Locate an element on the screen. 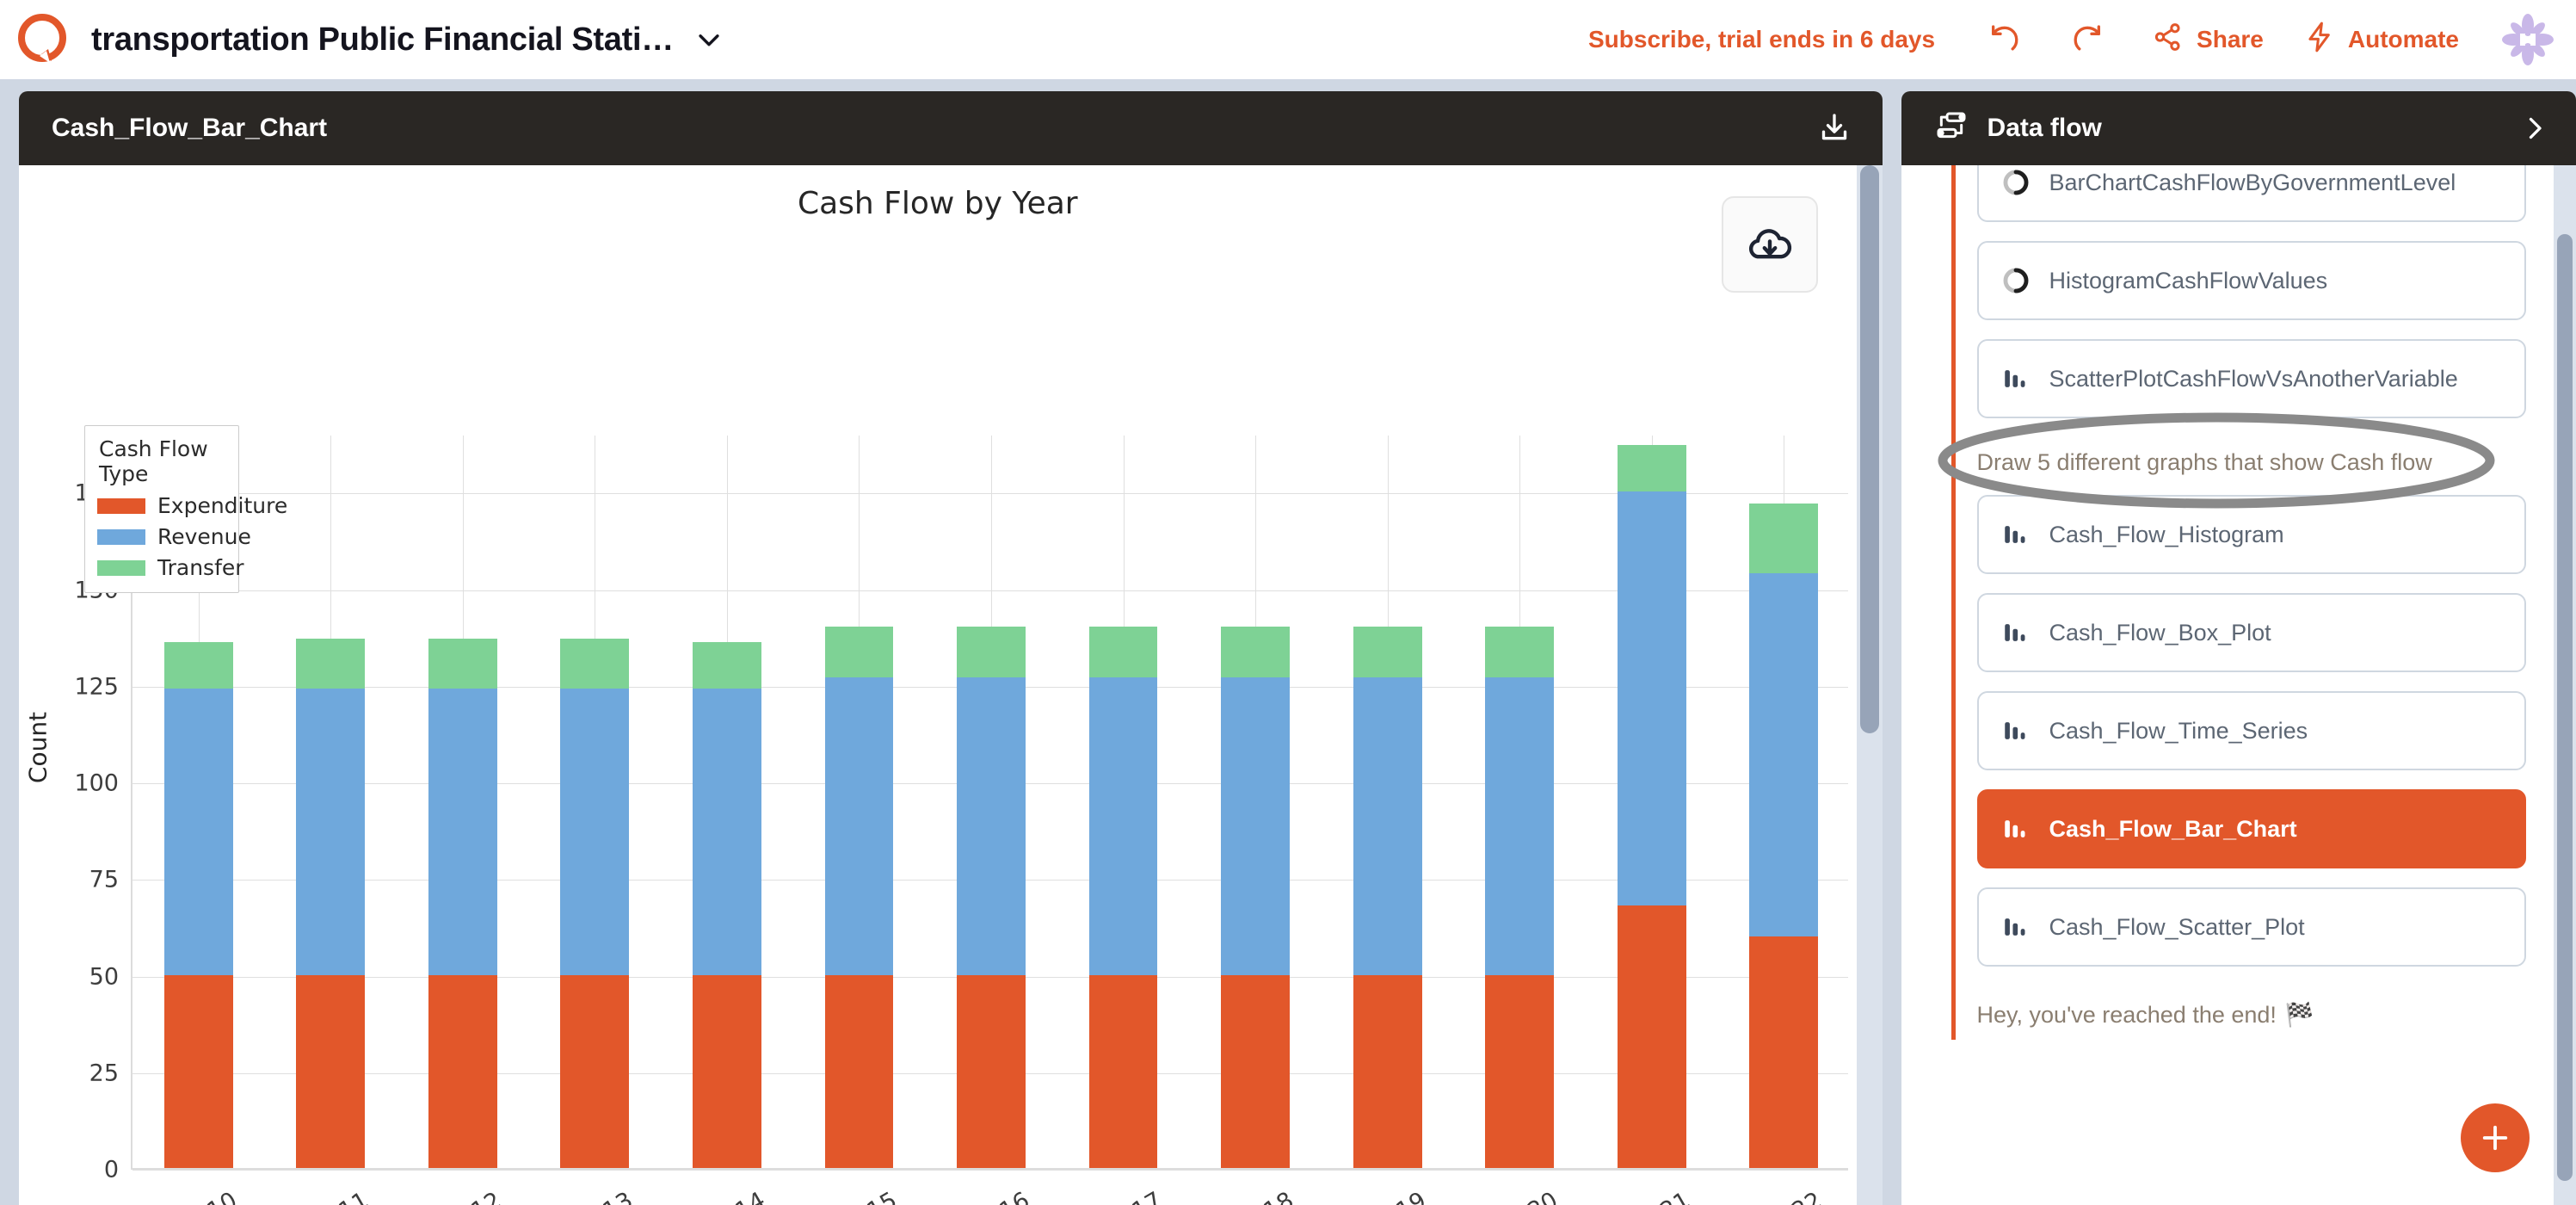 This screenshot has width=2576, height=1205. flow-item-label: Cash_Flow_Histogram is located at coordinates (2167, 534).